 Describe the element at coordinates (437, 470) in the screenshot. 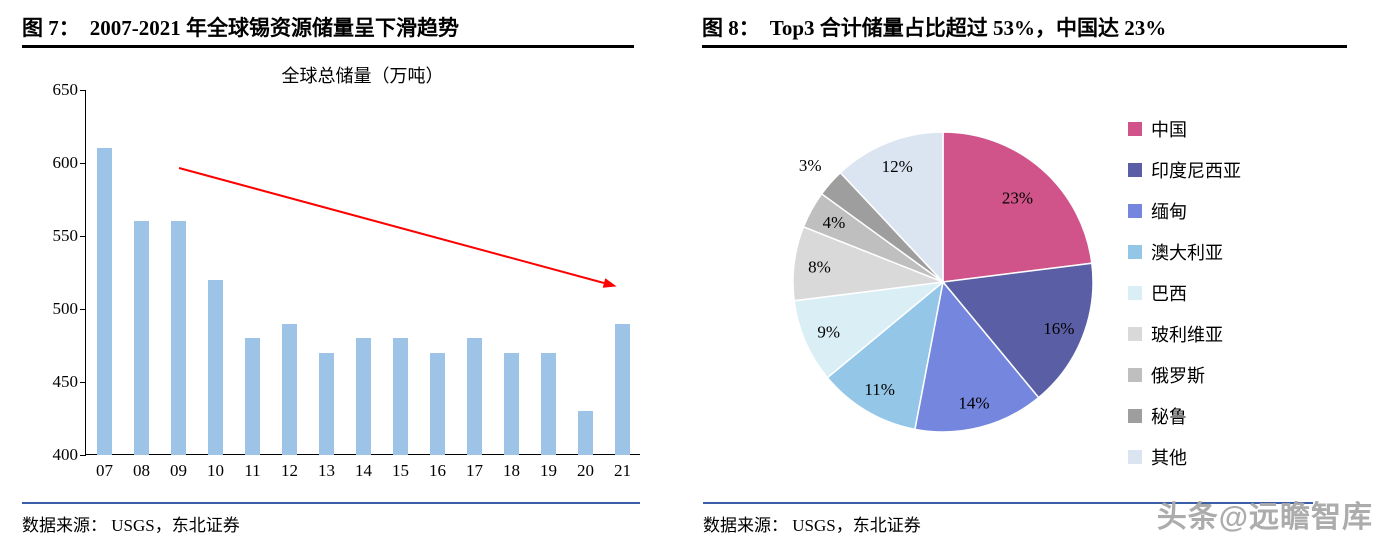

I see `x-axis-tick-label: 16` at that location.